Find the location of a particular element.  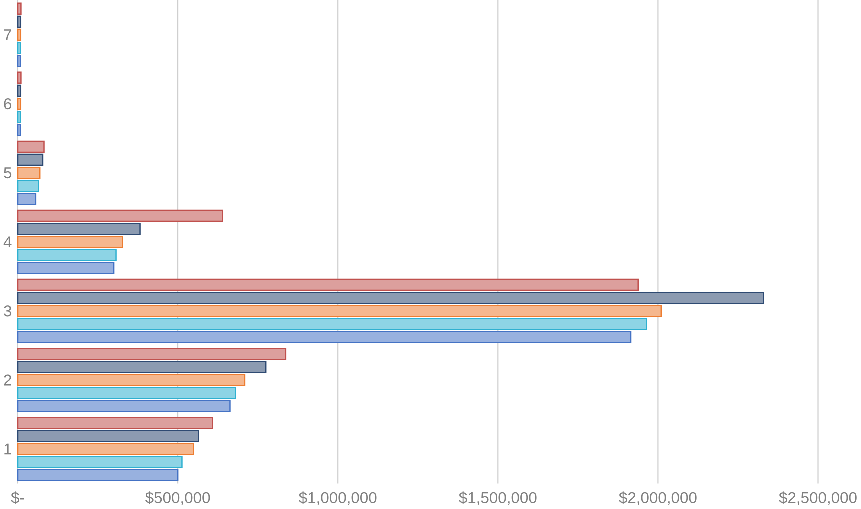

y-tick-label: 3 is located at coordinates (8, 311).